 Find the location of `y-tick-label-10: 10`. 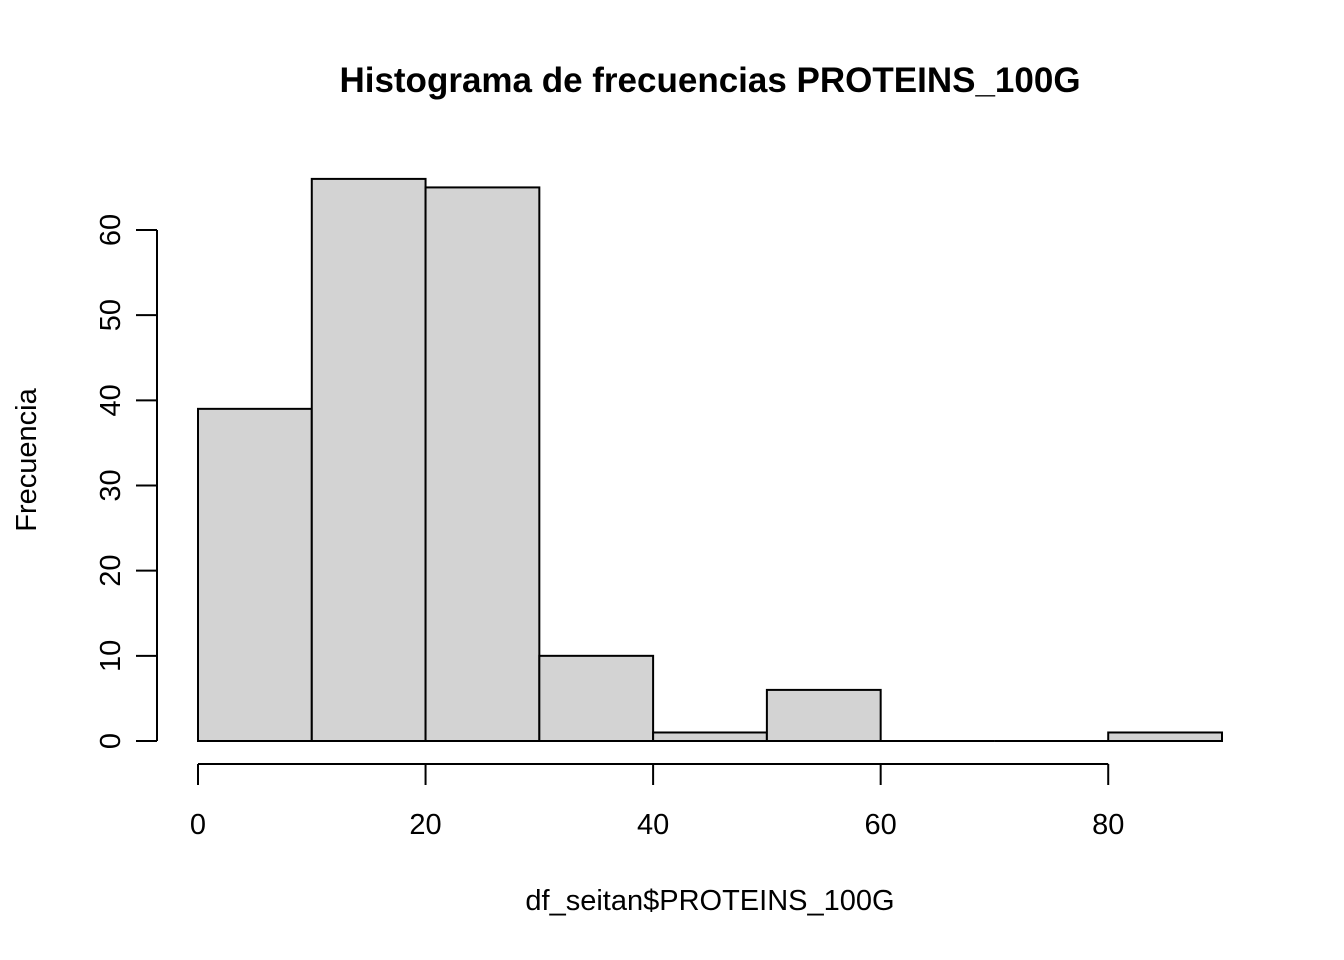

y-tick-label-10: 10 is located at coordinates (111, 656).